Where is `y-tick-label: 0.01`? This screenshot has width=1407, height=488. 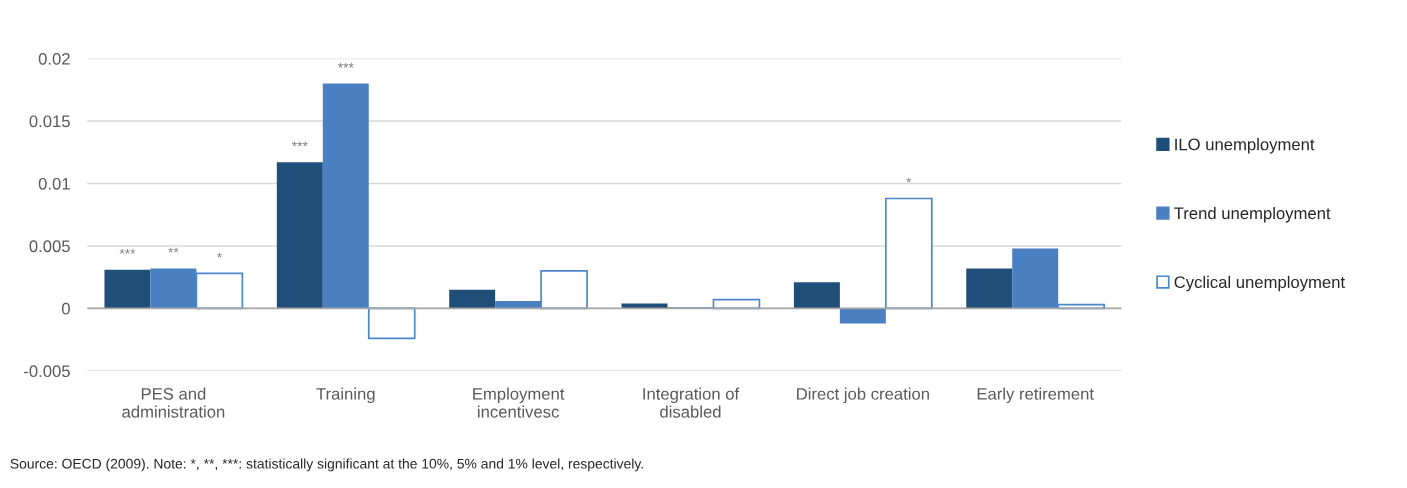 y-tick-label: 0.01 is located at coordinates (54, 183).